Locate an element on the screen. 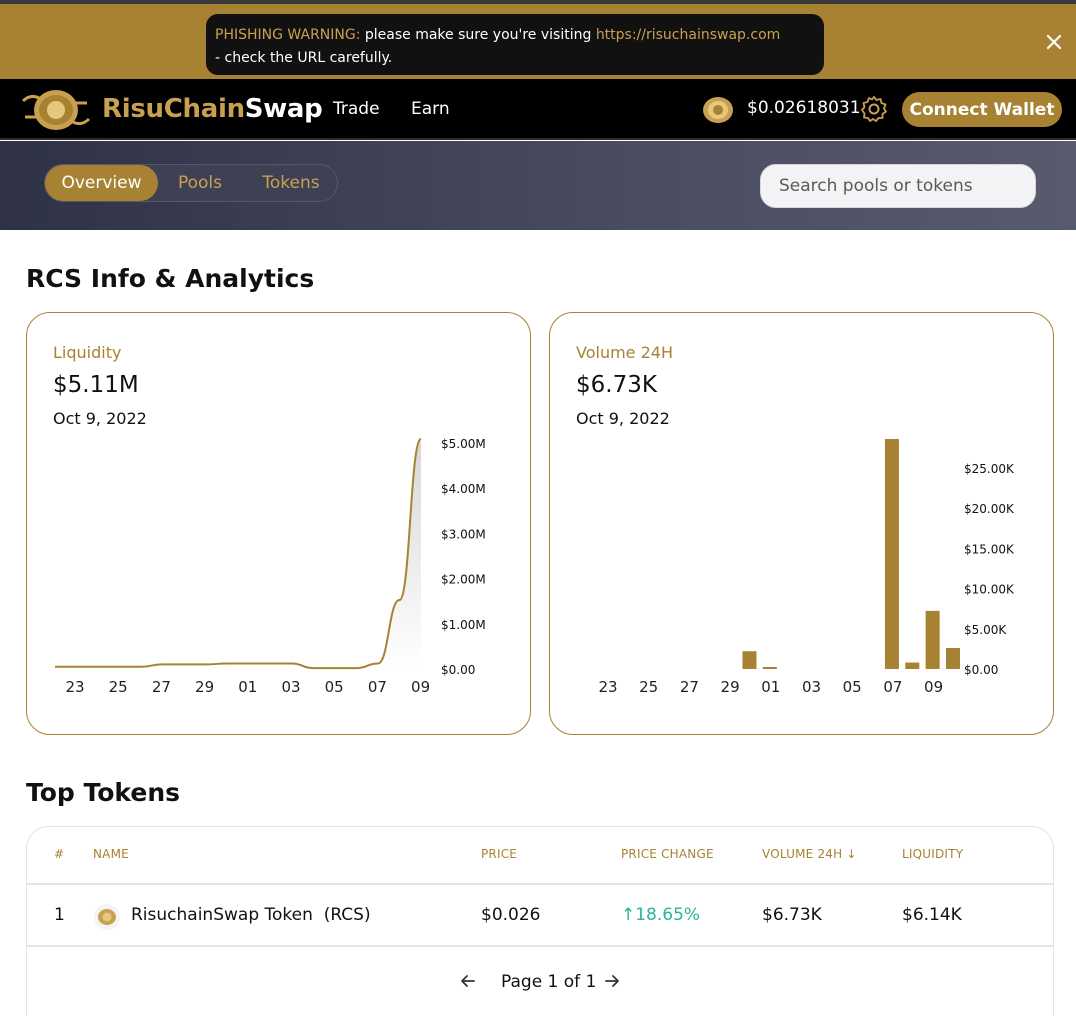 Image resolution: width=1076 pixels, height=1016 pixels. tab-tokens: Tokens is located at coordinates (291, 183).